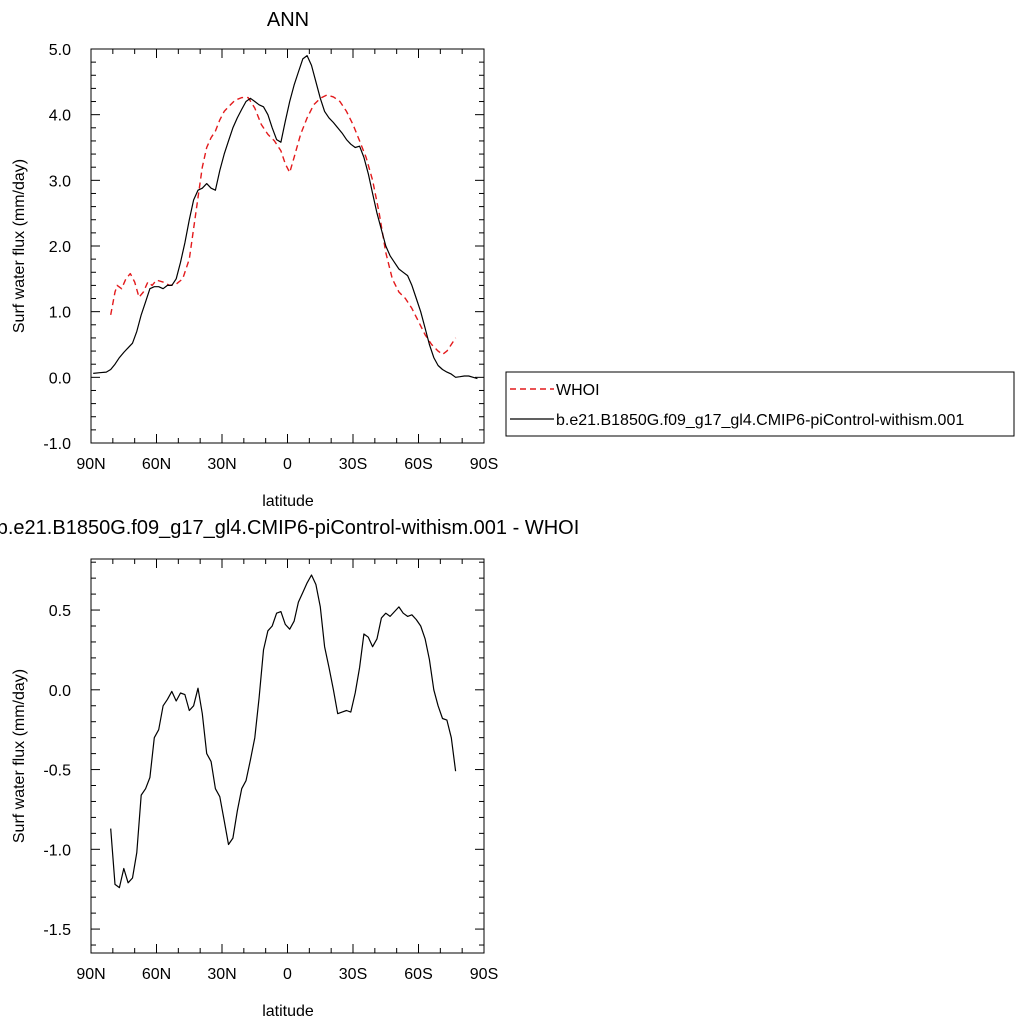 The height and width of the screenshot is (1024, 1024). I want to click on bottom-chart-xtick-label: 30N, so click(221, 974).